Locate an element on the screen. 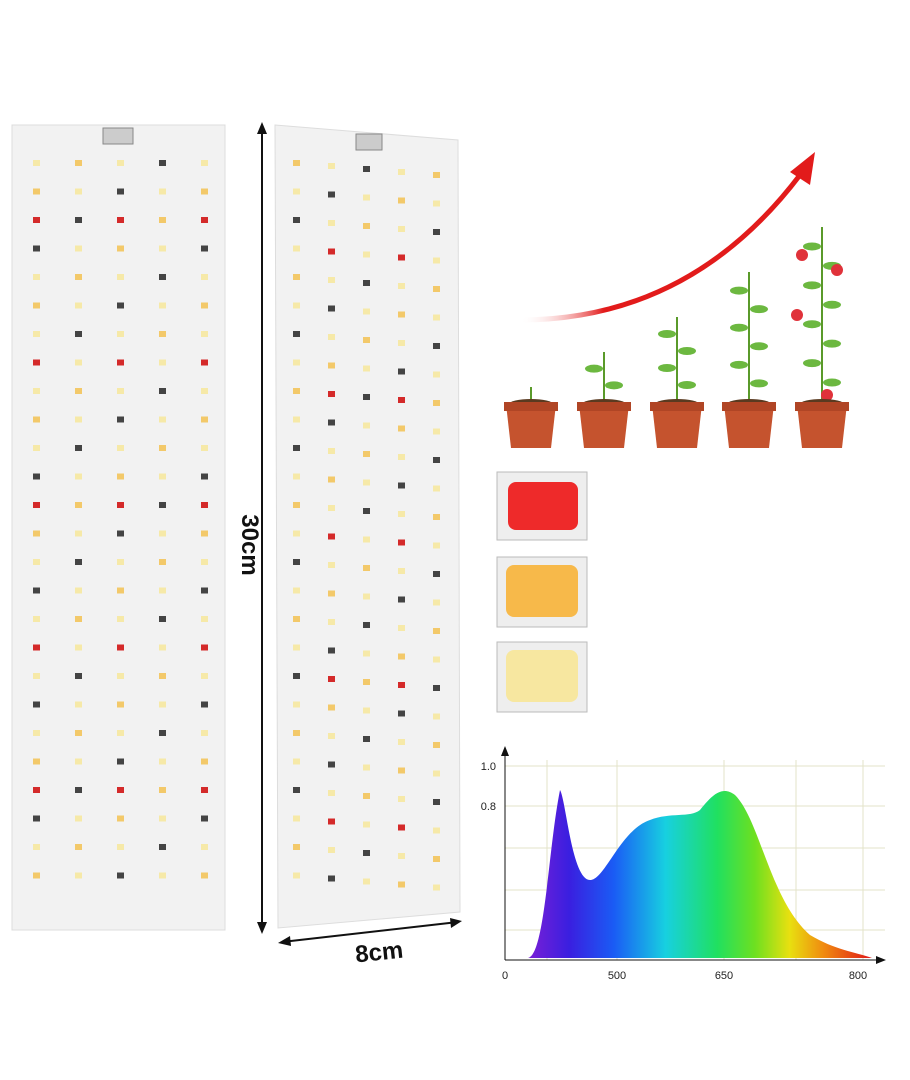 This screenshot has height=1080, width=910. spectrum-curve is located at coordinates (700, 874).